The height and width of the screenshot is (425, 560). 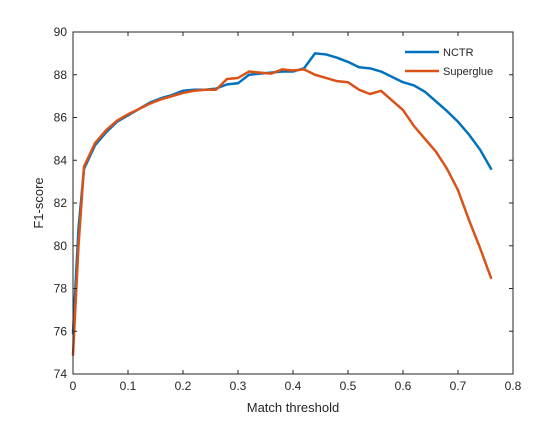 What do you see at coordinates (348, 386) in the screenshot?
I see `x-tick-label: 0.5` at bounding box center [348, 386].